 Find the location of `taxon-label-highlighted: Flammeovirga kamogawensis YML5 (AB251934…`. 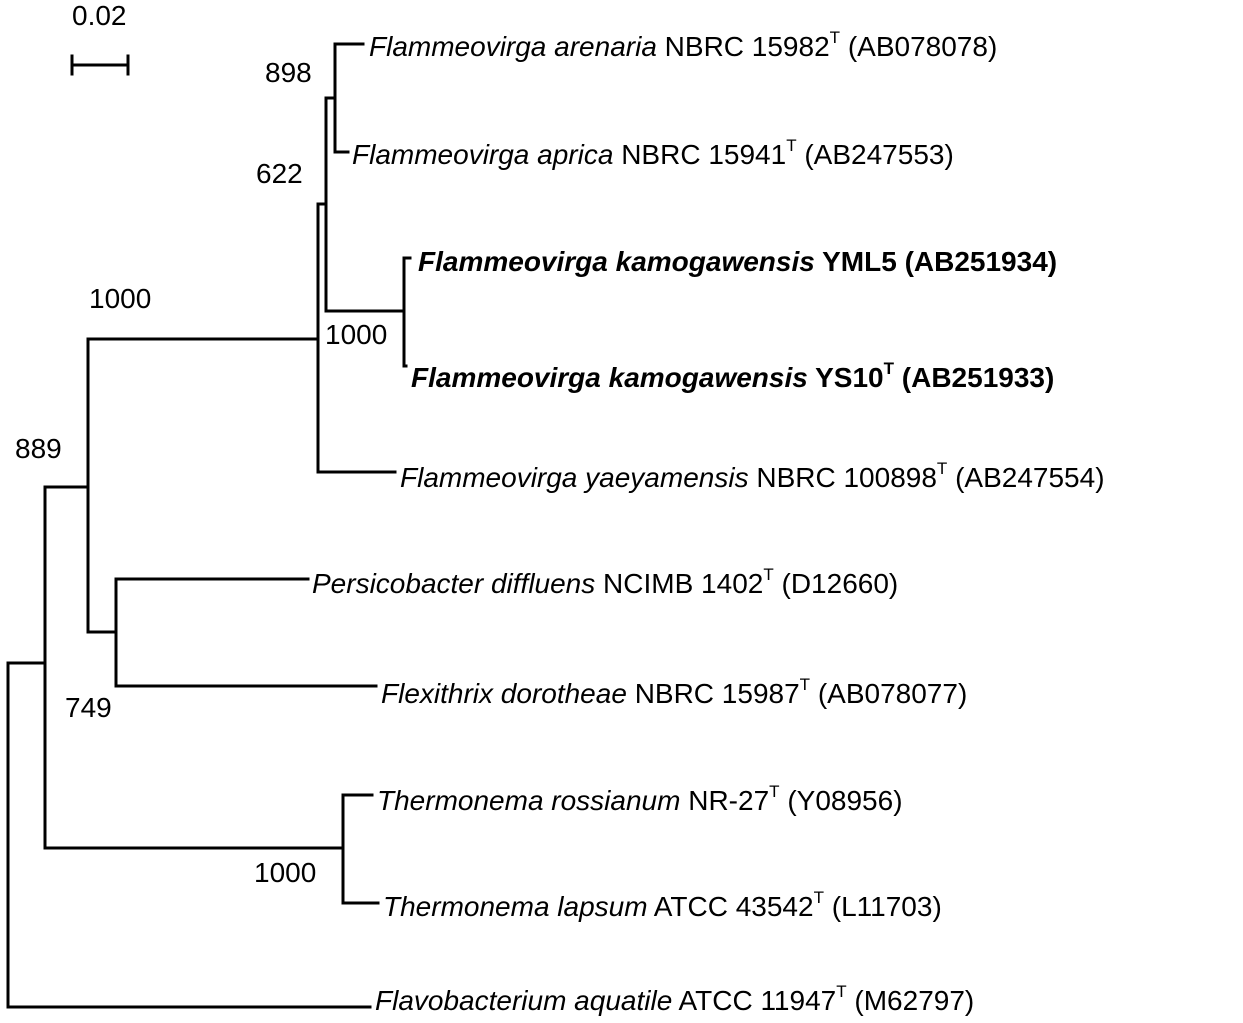

taxon-label-highlighted: Flammeovirga kamogawensis YML5 (AB251934… is located at coordinates (738, 261).